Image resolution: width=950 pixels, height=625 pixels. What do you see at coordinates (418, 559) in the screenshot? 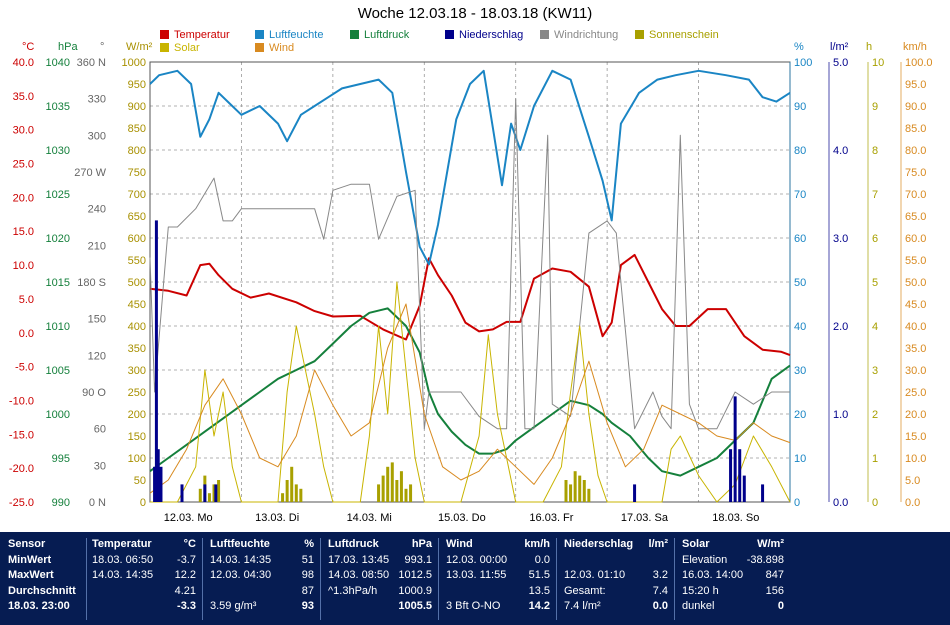
I see `stats-value: 993.1` at bounding box center [418, 559].